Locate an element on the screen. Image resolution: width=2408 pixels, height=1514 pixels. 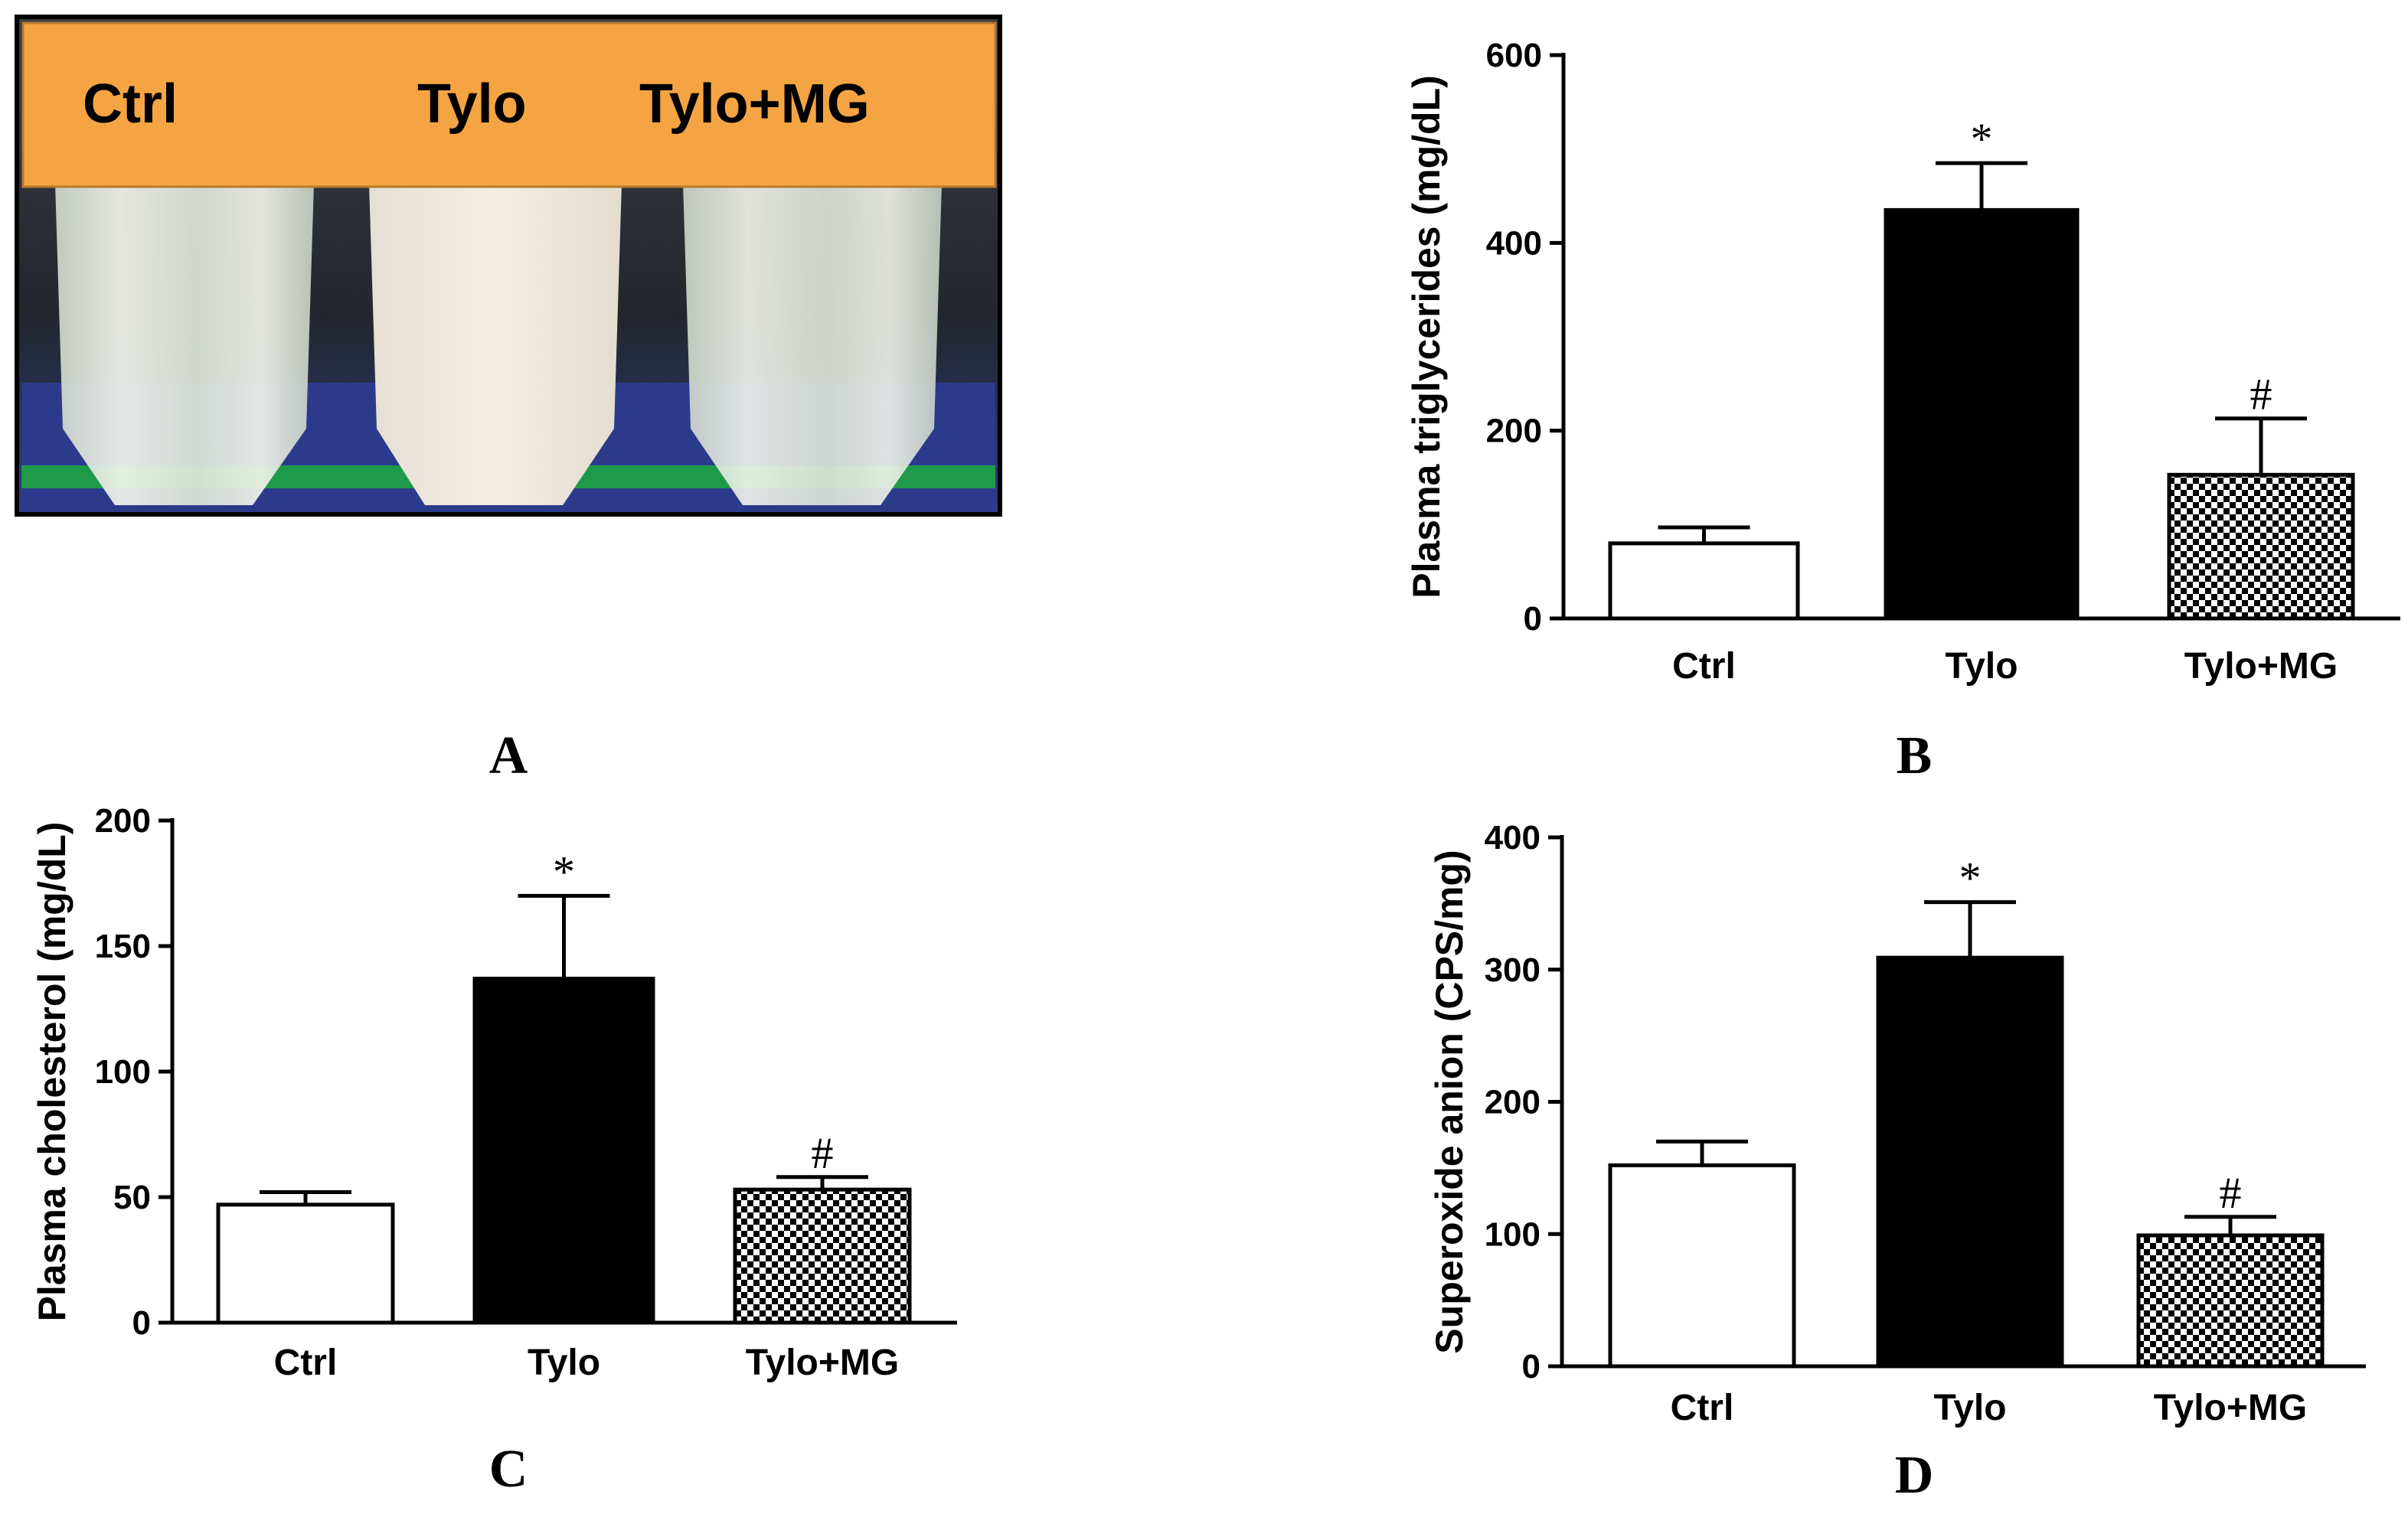
panel-letter-a: A is located at coordinates (508, 755).